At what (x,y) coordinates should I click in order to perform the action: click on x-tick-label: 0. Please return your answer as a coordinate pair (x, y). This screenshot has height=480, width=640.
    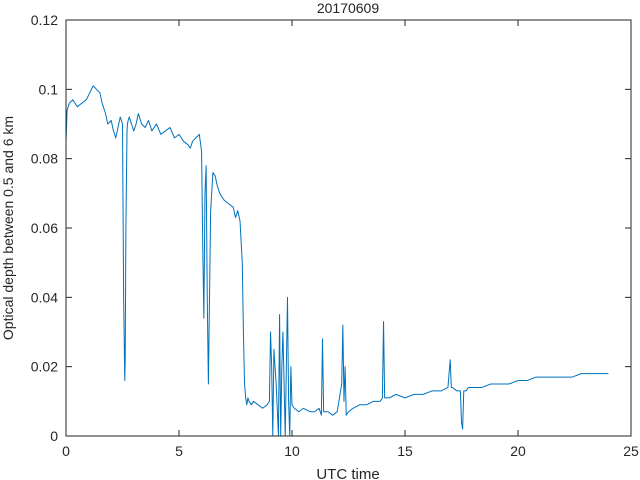
    Looking at the image, I should click on (66, 451).